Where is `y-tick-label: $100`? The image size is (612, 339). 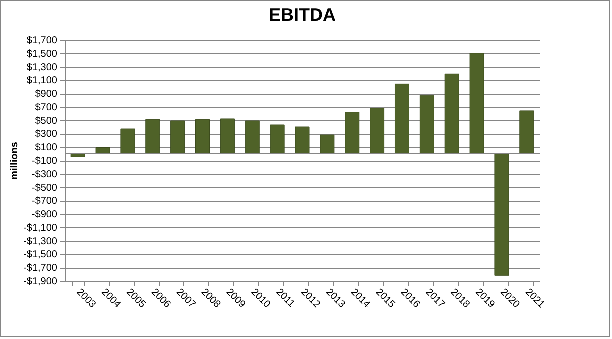 y-tick-label: $100 is located at coordinates (46, 148).